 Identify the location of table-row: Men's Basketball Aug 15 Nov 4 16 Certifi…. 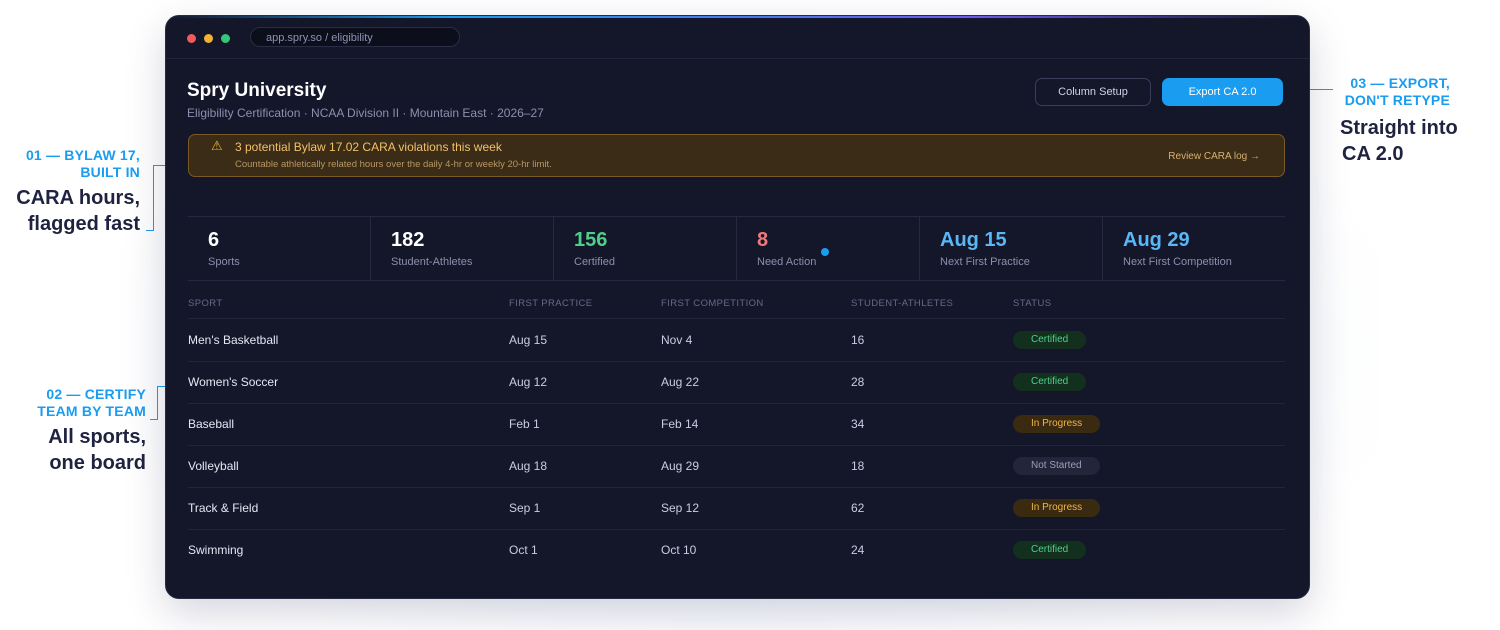
(736, 340).